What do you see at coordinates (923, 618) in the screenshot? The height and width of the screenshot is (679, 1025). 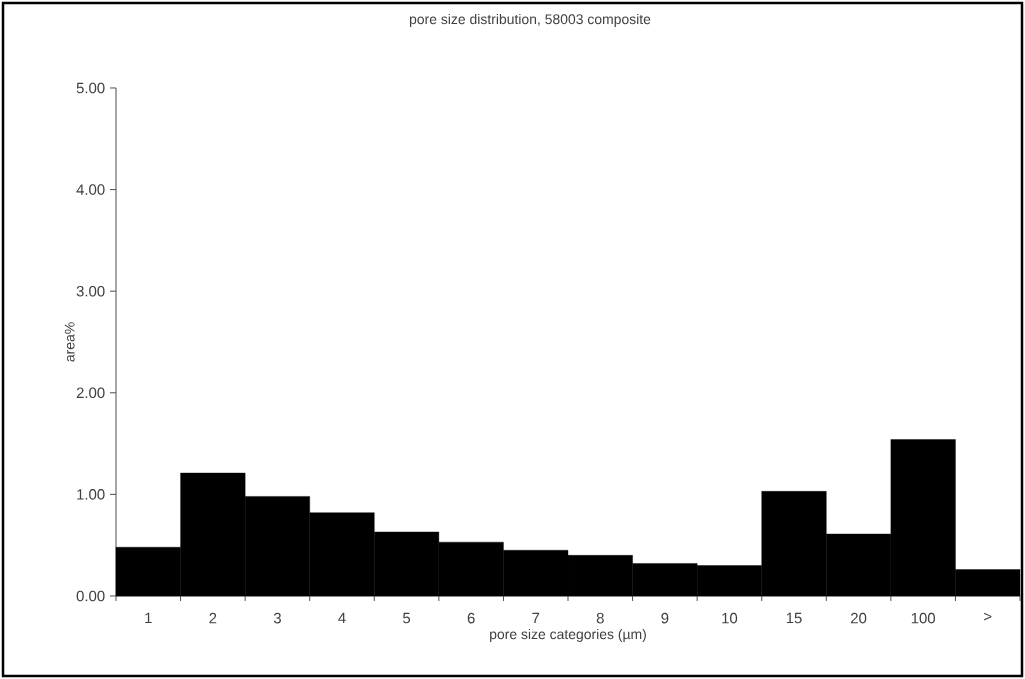 I see `x-tick-label: 100` at bounding box center [923, 618].